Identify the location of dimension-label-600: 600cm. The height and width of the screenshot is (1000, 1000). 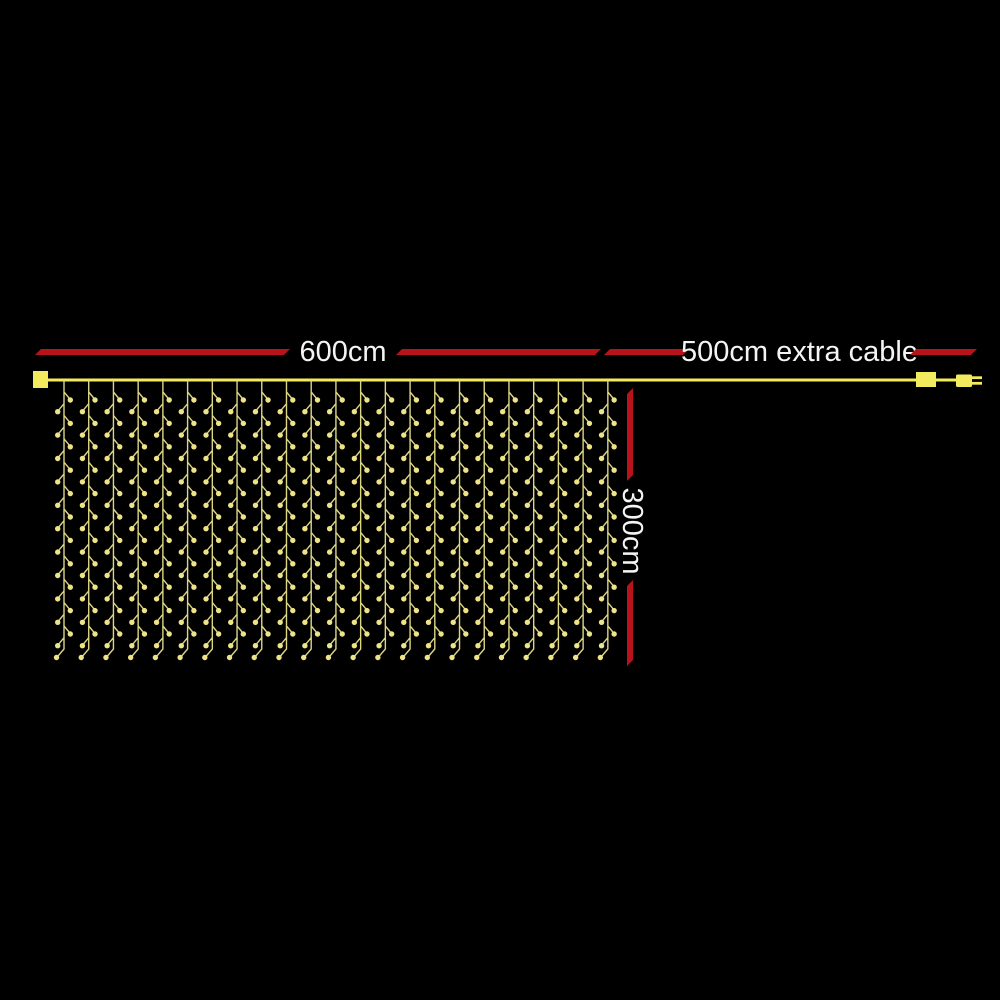
(343, 352).